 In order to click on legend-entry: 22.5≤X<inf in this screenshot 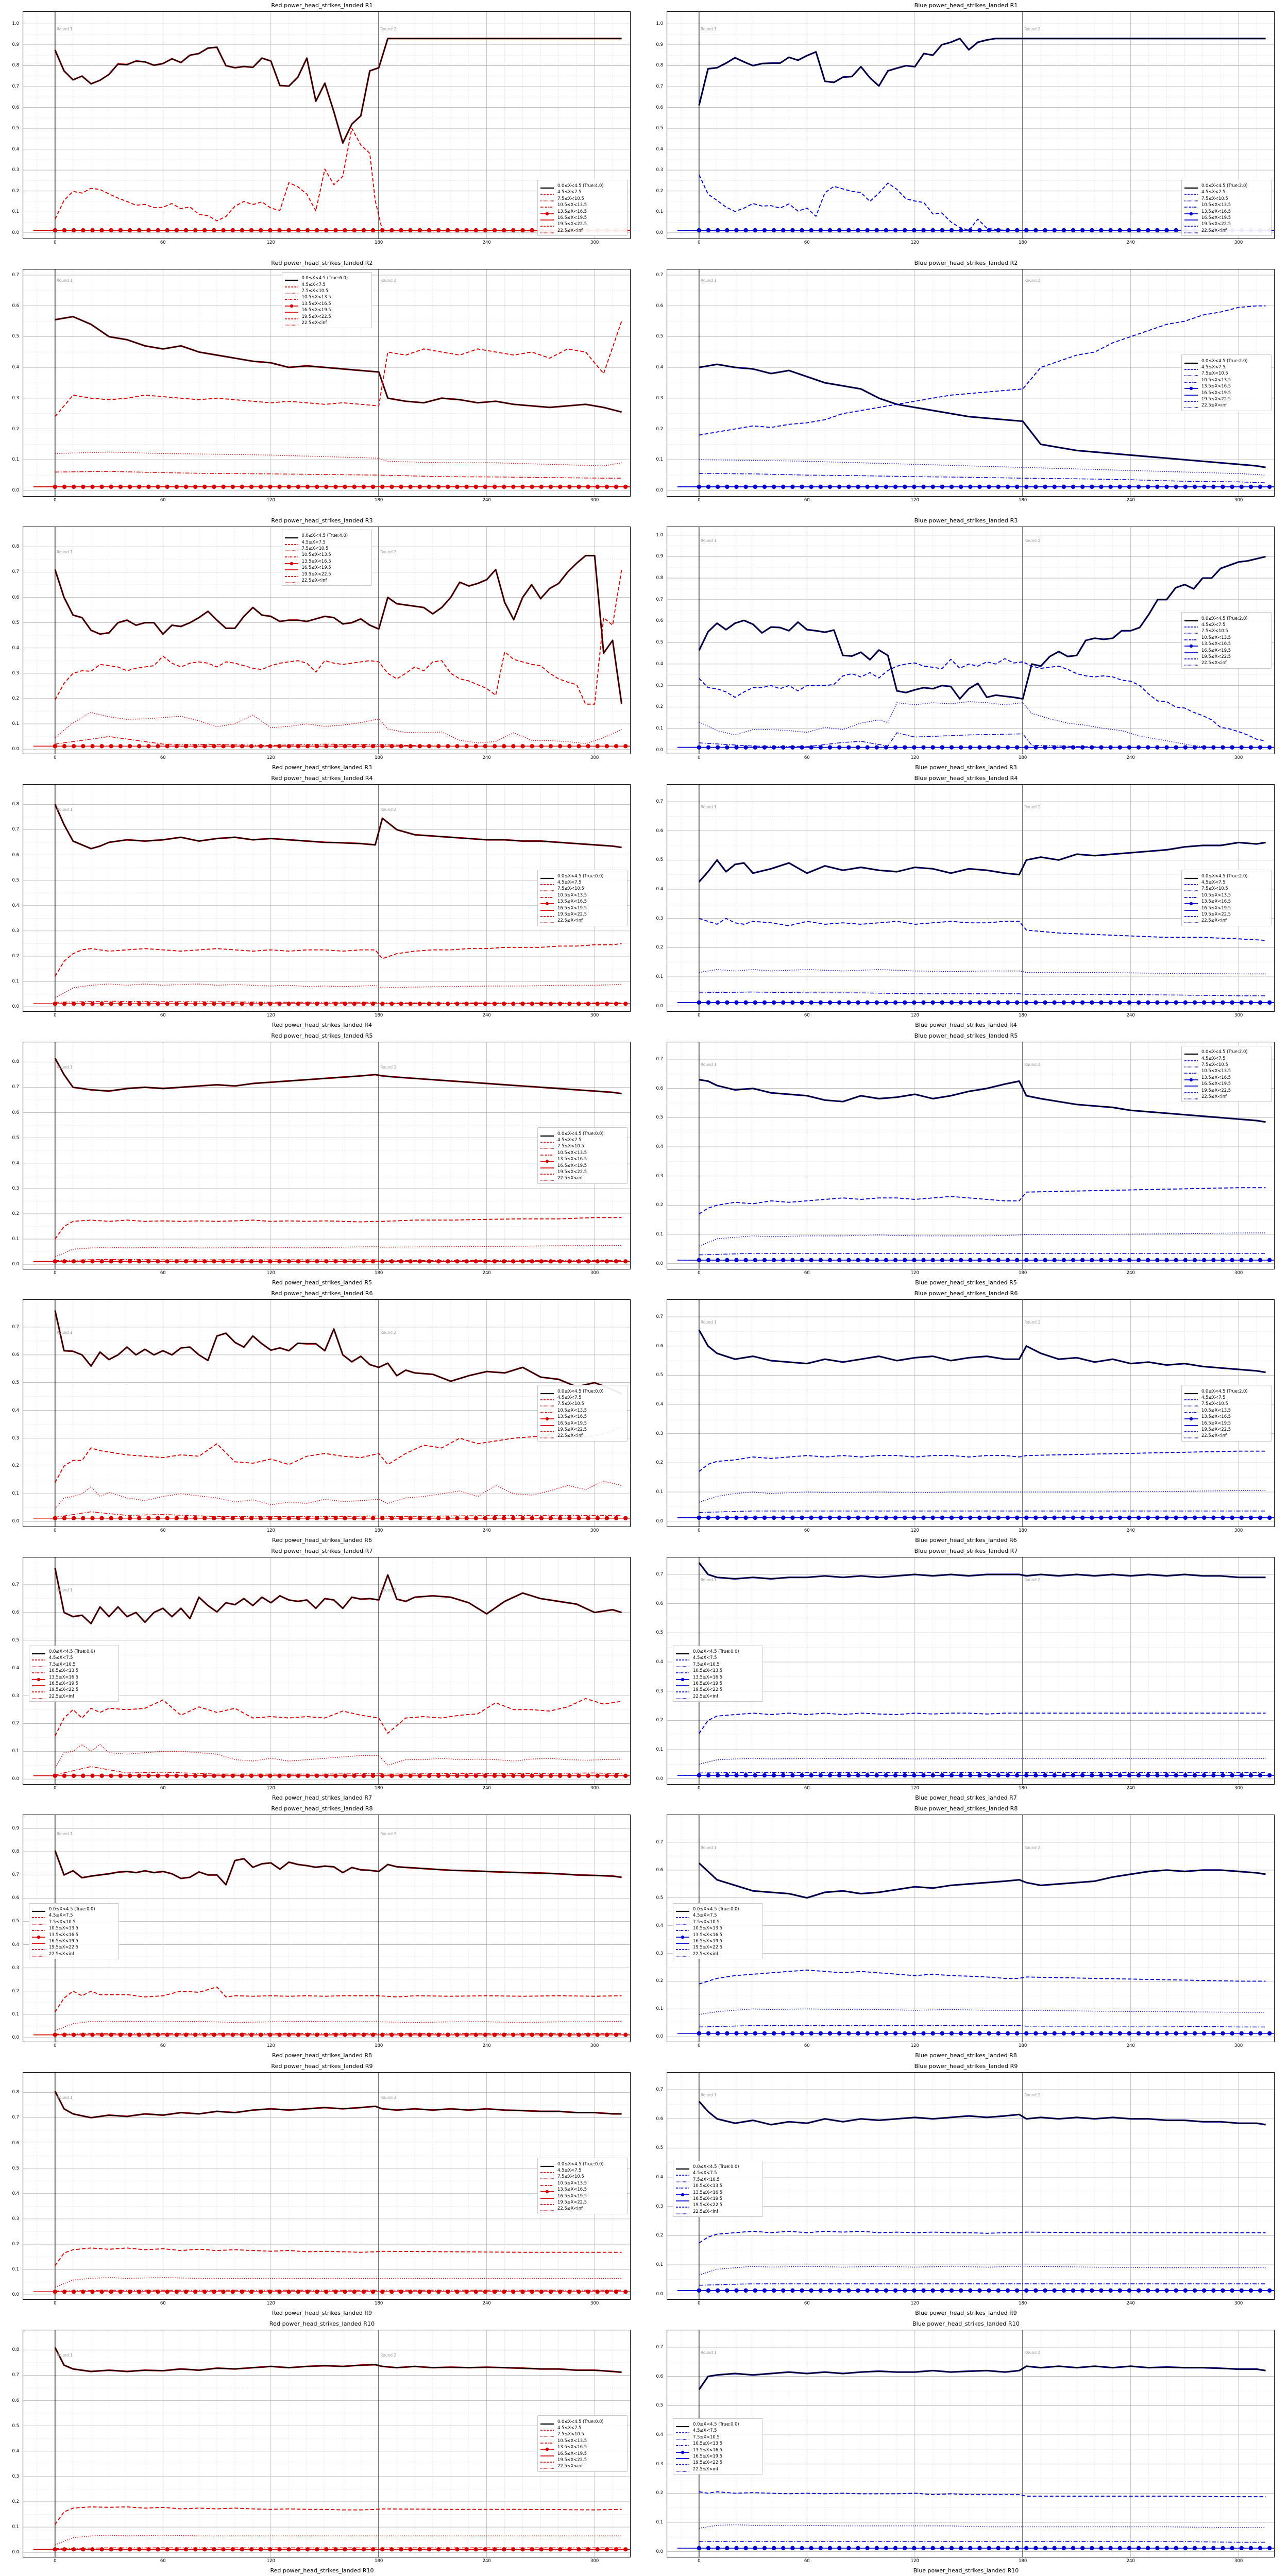, I will do `click(73, 1696)`.